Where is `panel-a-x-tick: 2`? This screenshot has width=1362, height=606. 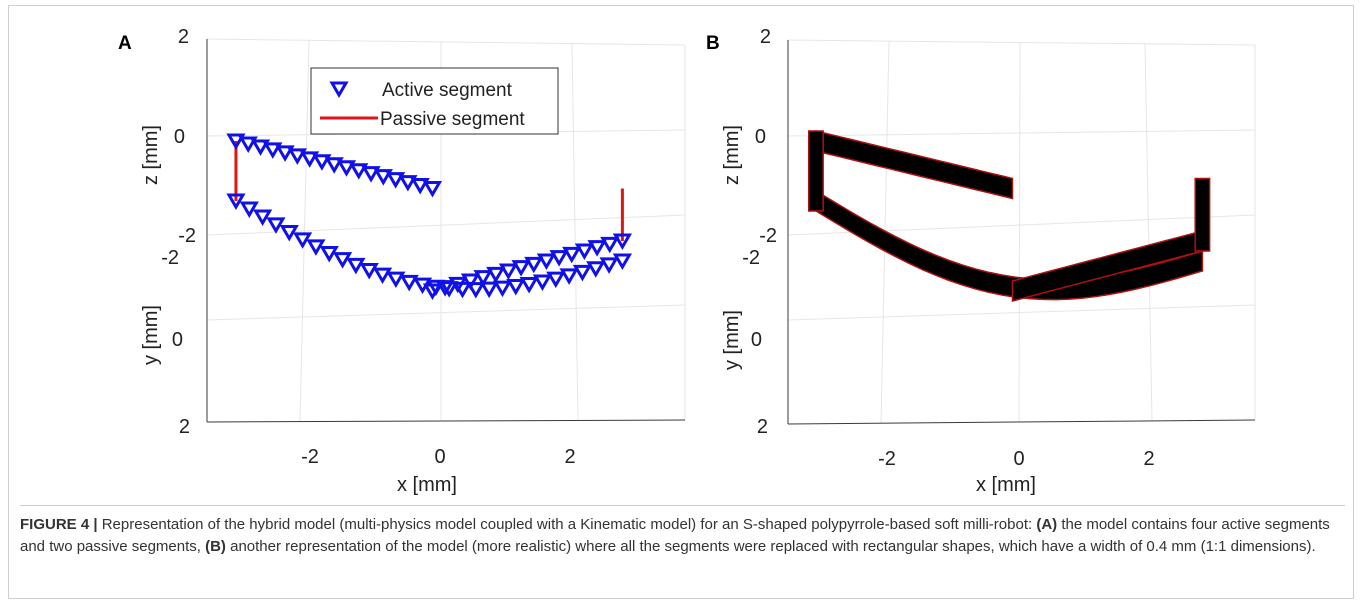
panel-a-x-tick: 2 is located at coordinates (569, 457).